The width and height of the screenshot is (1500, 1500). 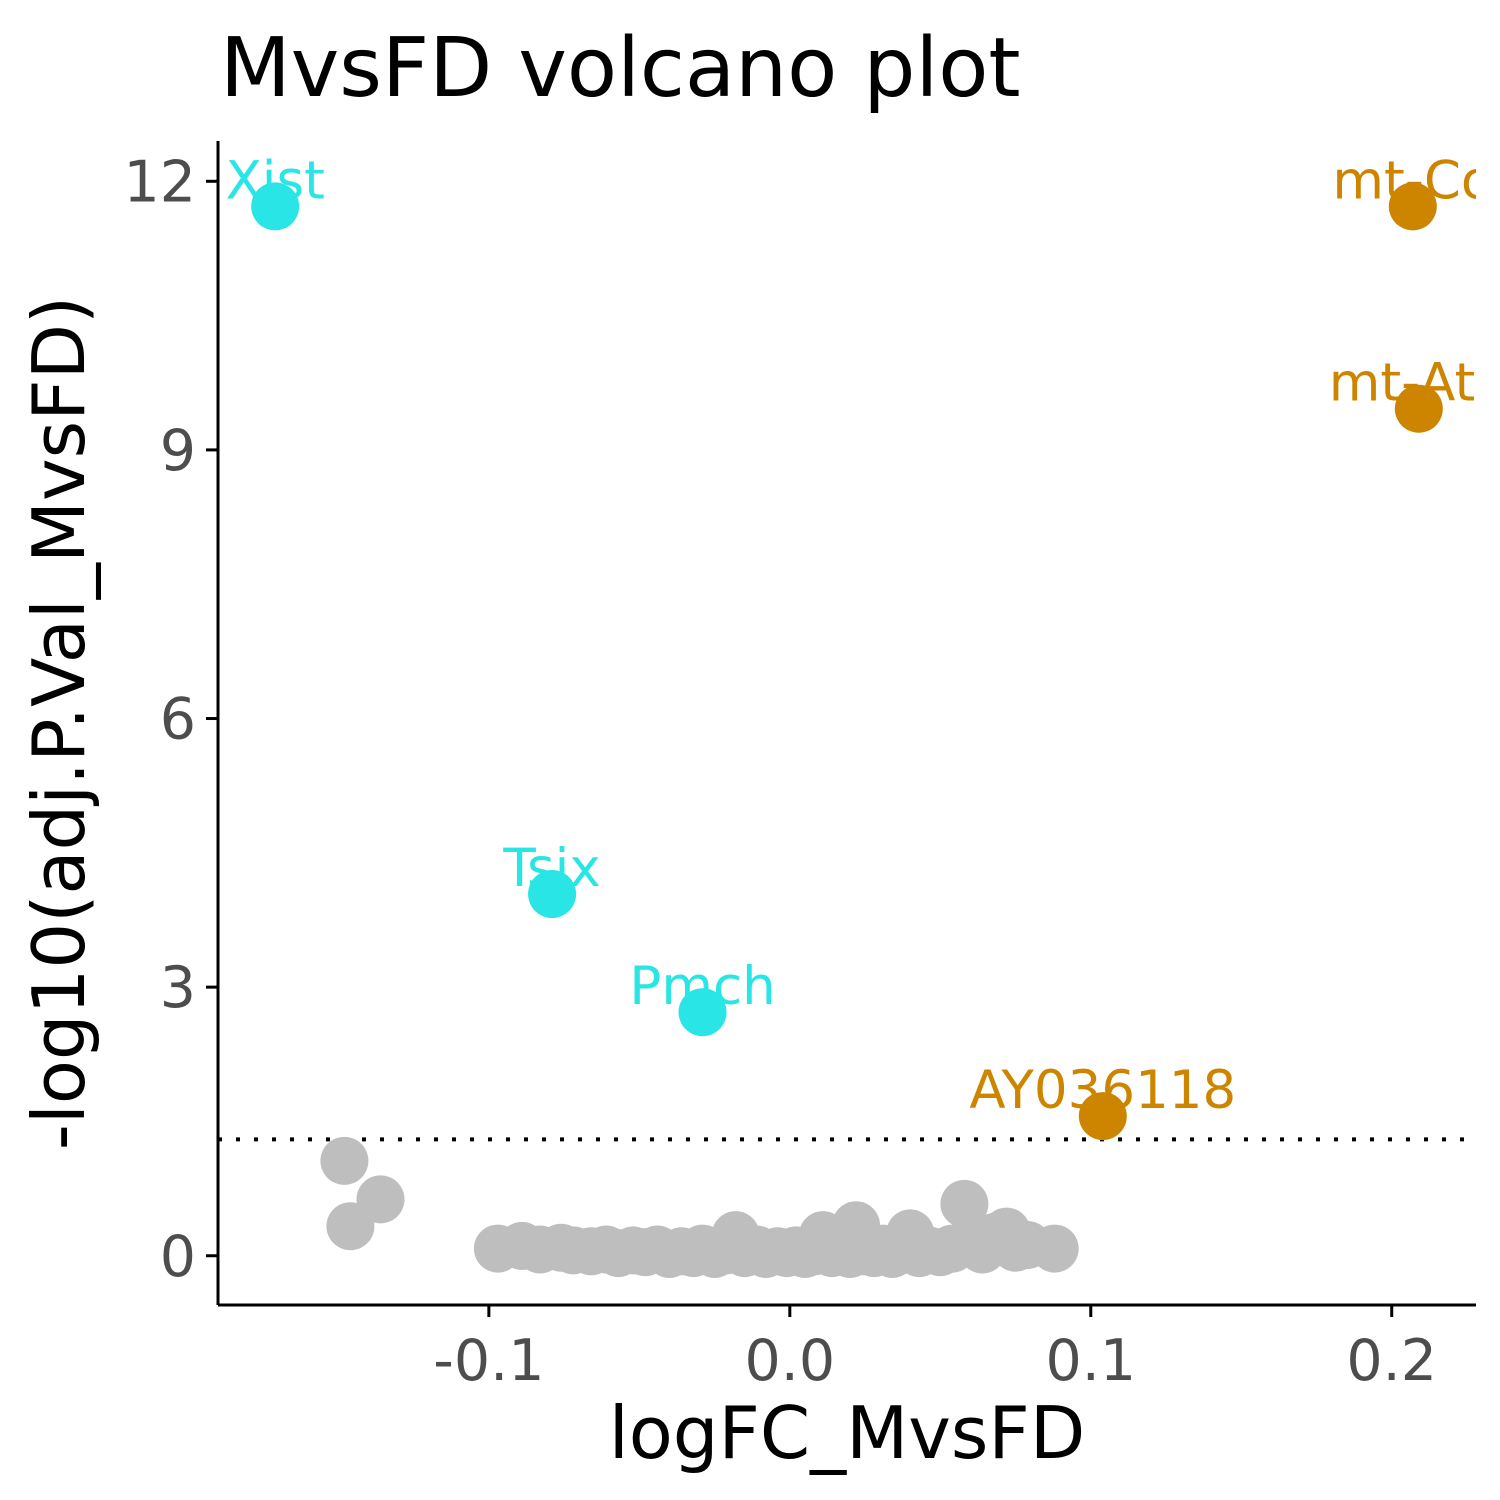 What do you see at coordinates (551, 868) in the screenshot?
I see `point-label: Tsix` at bounding box center [551, 868].